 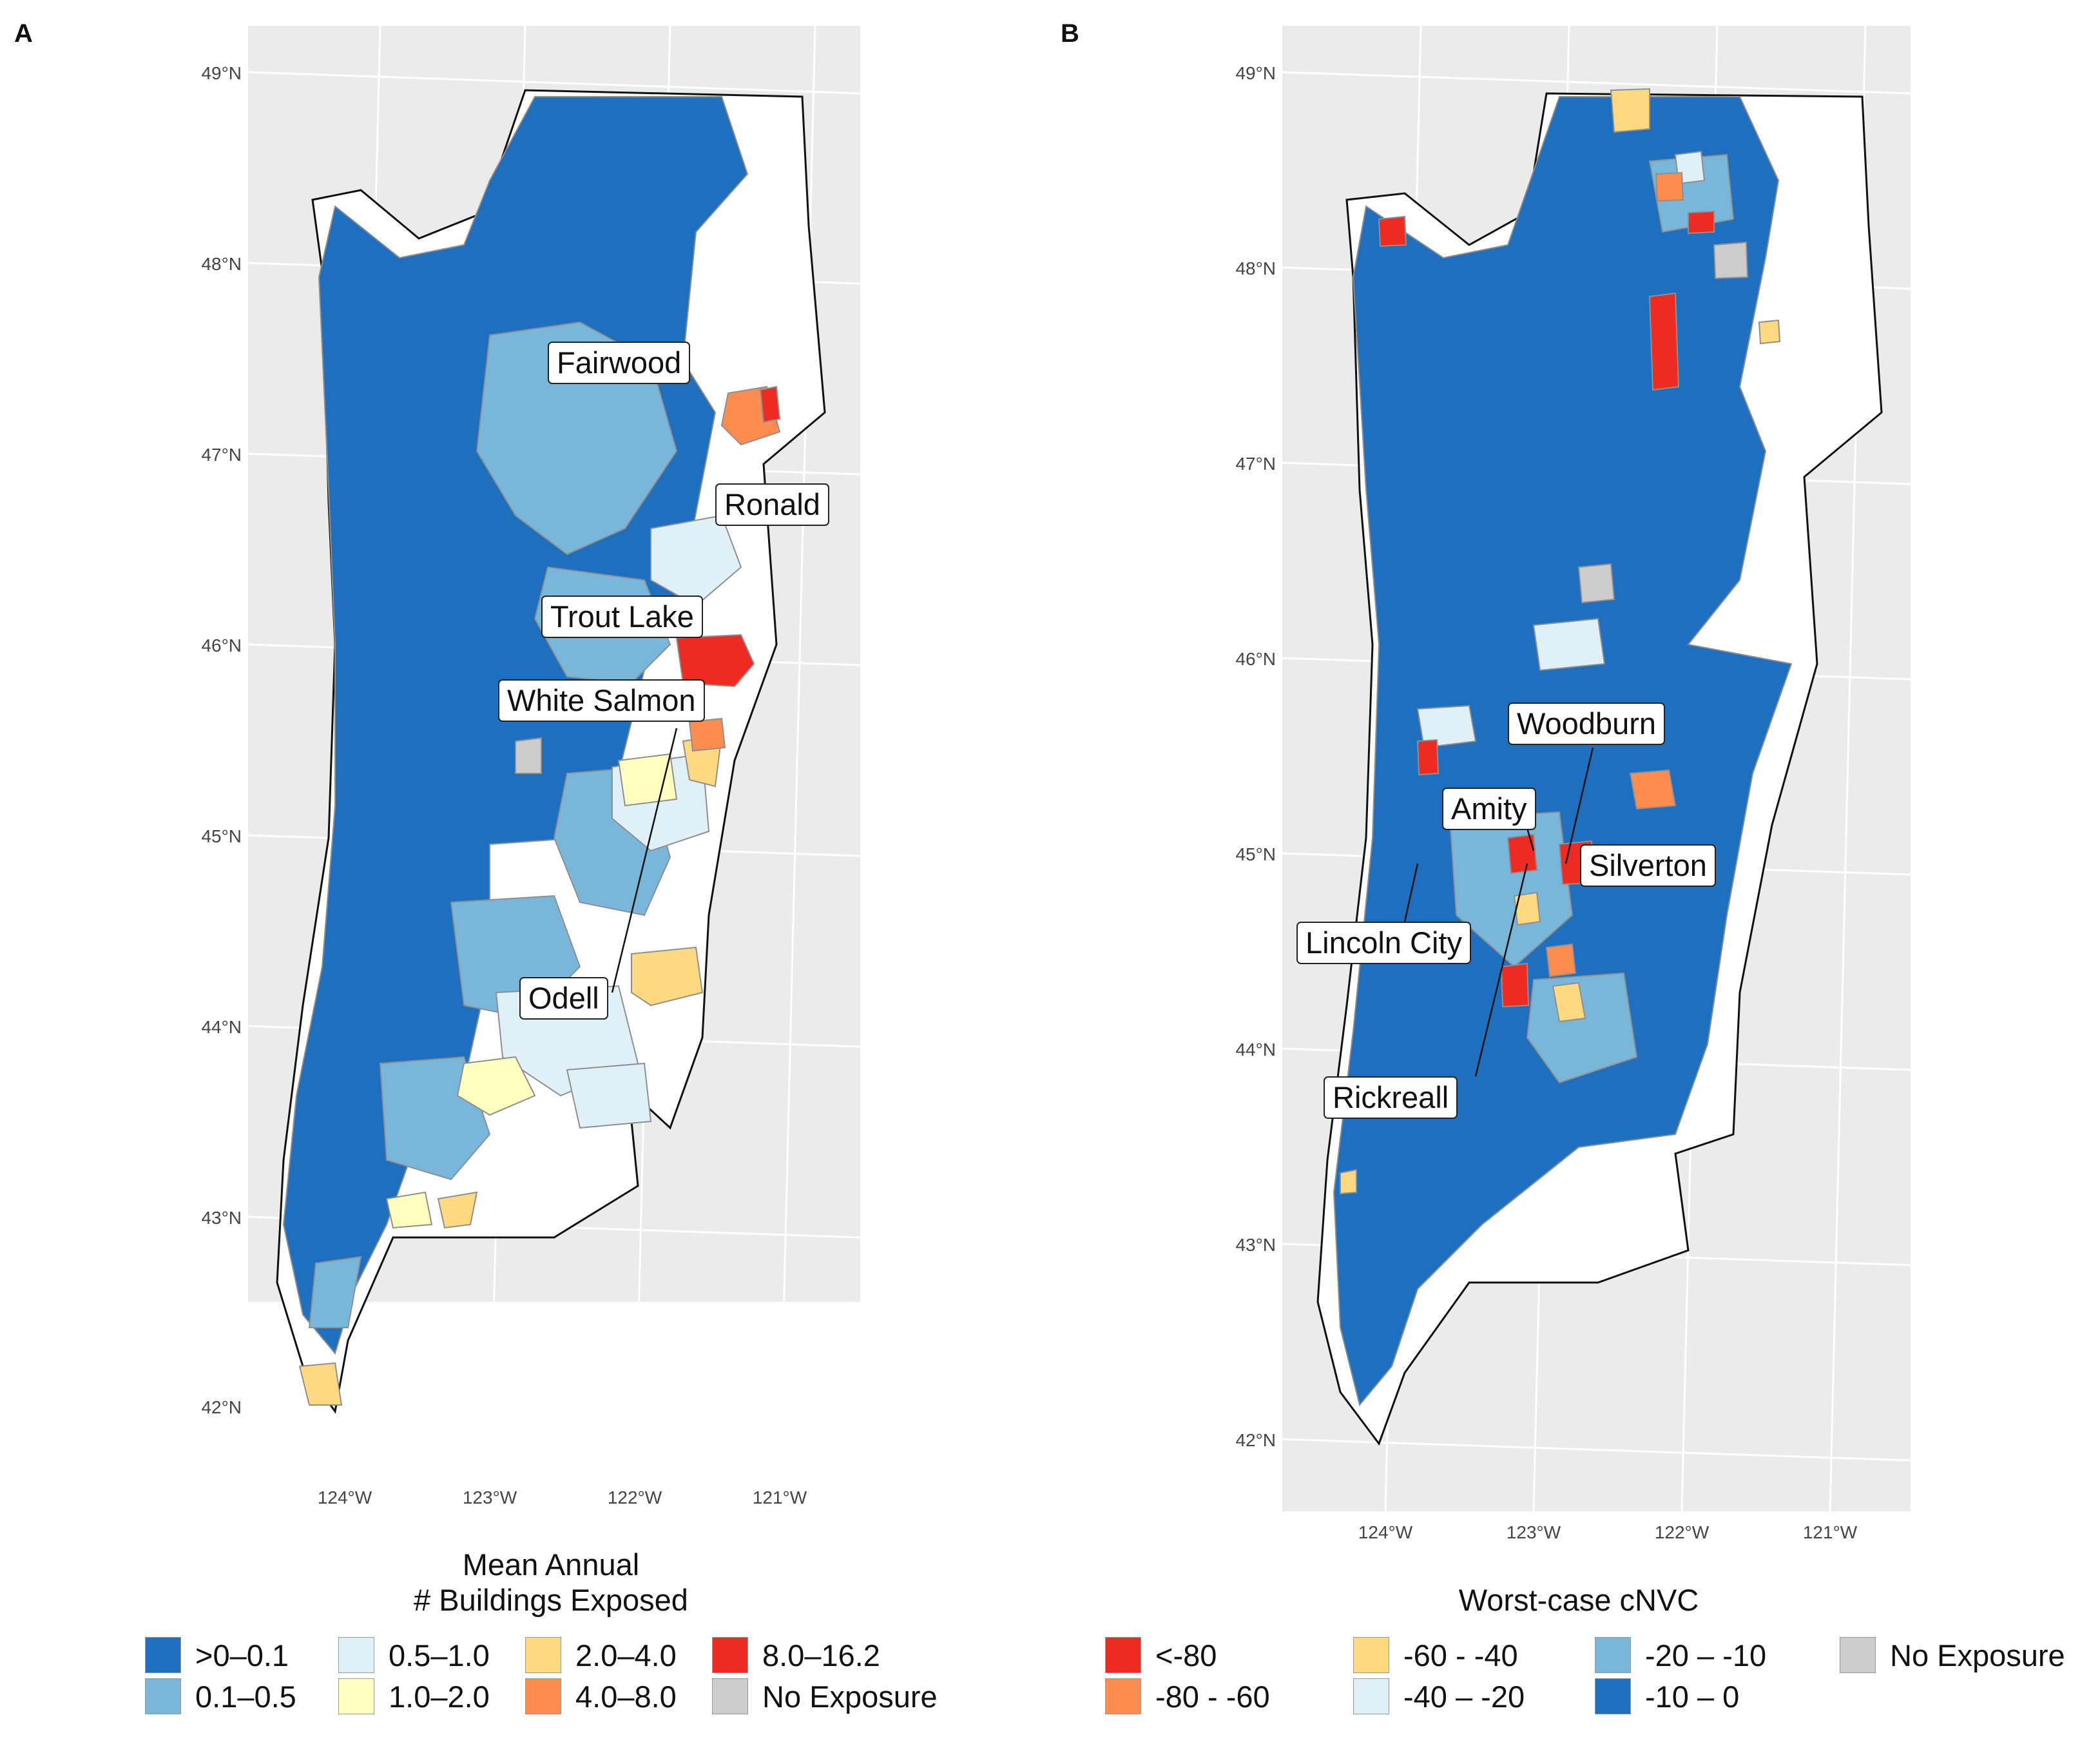 I want to click on callout-amity: Amity, so click(x=1489, y=810).